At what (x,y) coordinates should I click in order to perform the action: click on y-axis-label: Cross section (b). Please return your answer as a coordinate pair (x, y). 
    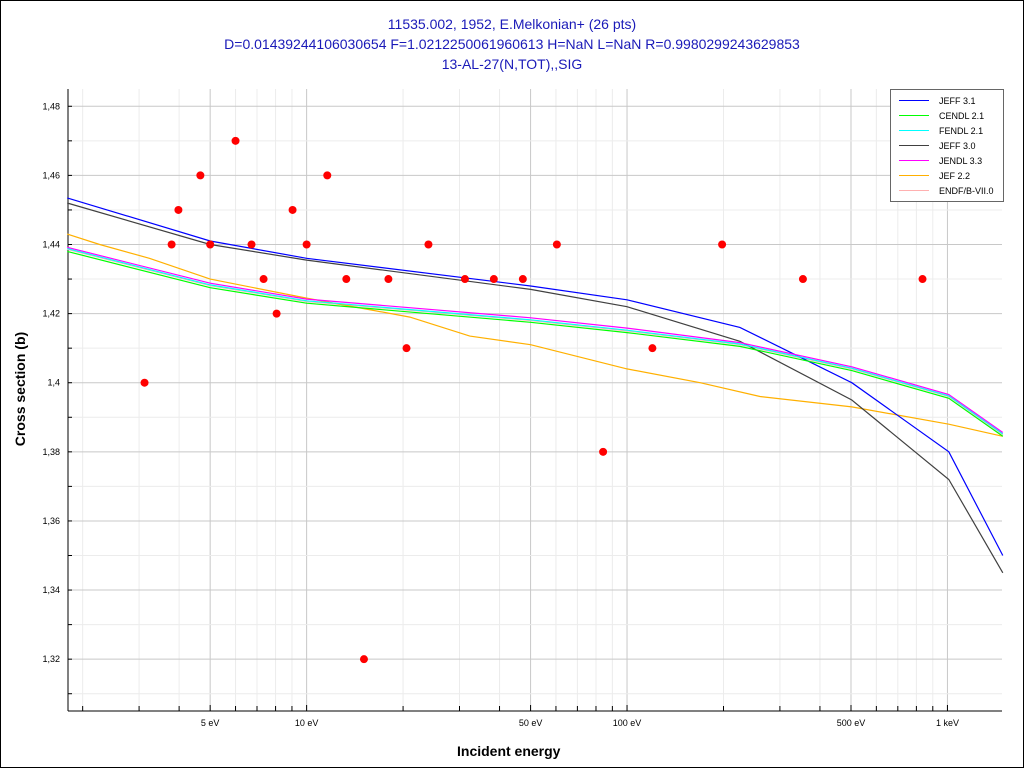
    Looking at the image, I should click on (20, 389).